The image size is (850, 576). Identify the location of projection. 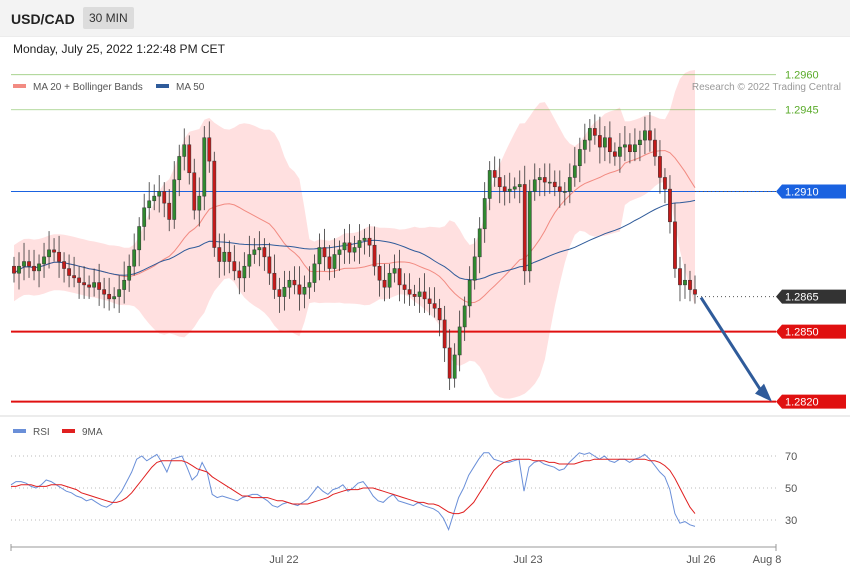
(735, 349).